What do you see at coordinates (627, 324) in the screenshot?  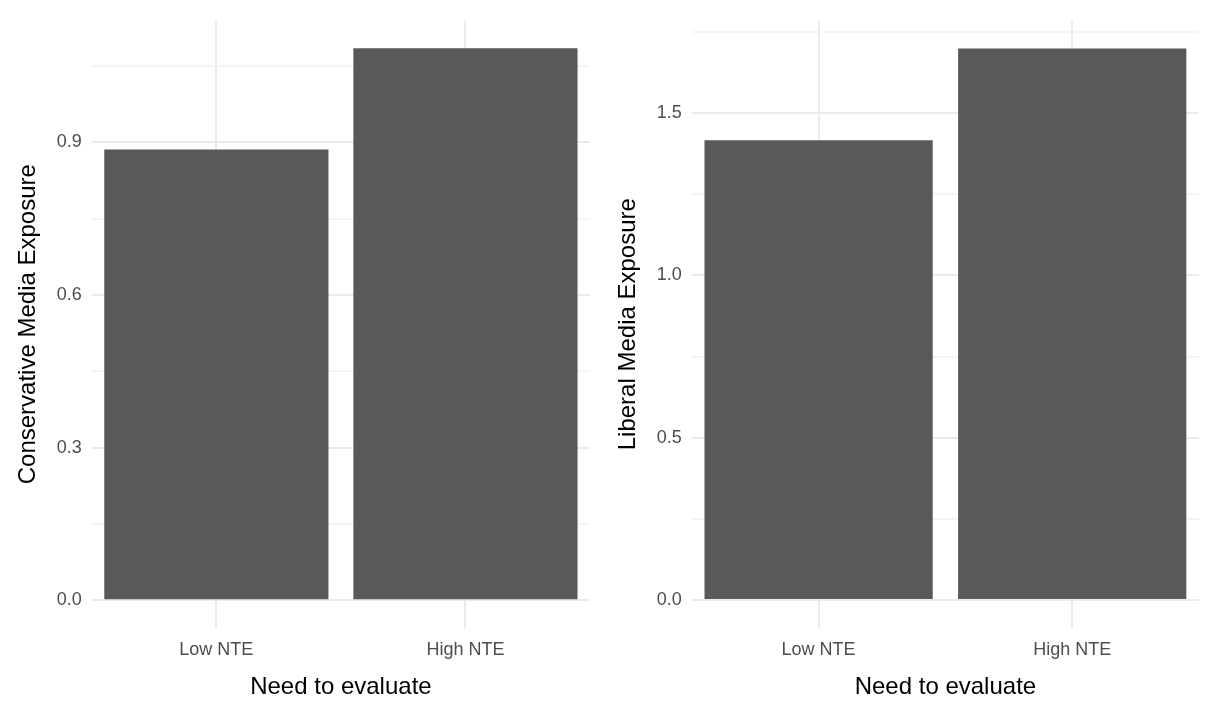 I see `y-axis-title: Liberal Media Exposure` at bounding box center [627, 324].